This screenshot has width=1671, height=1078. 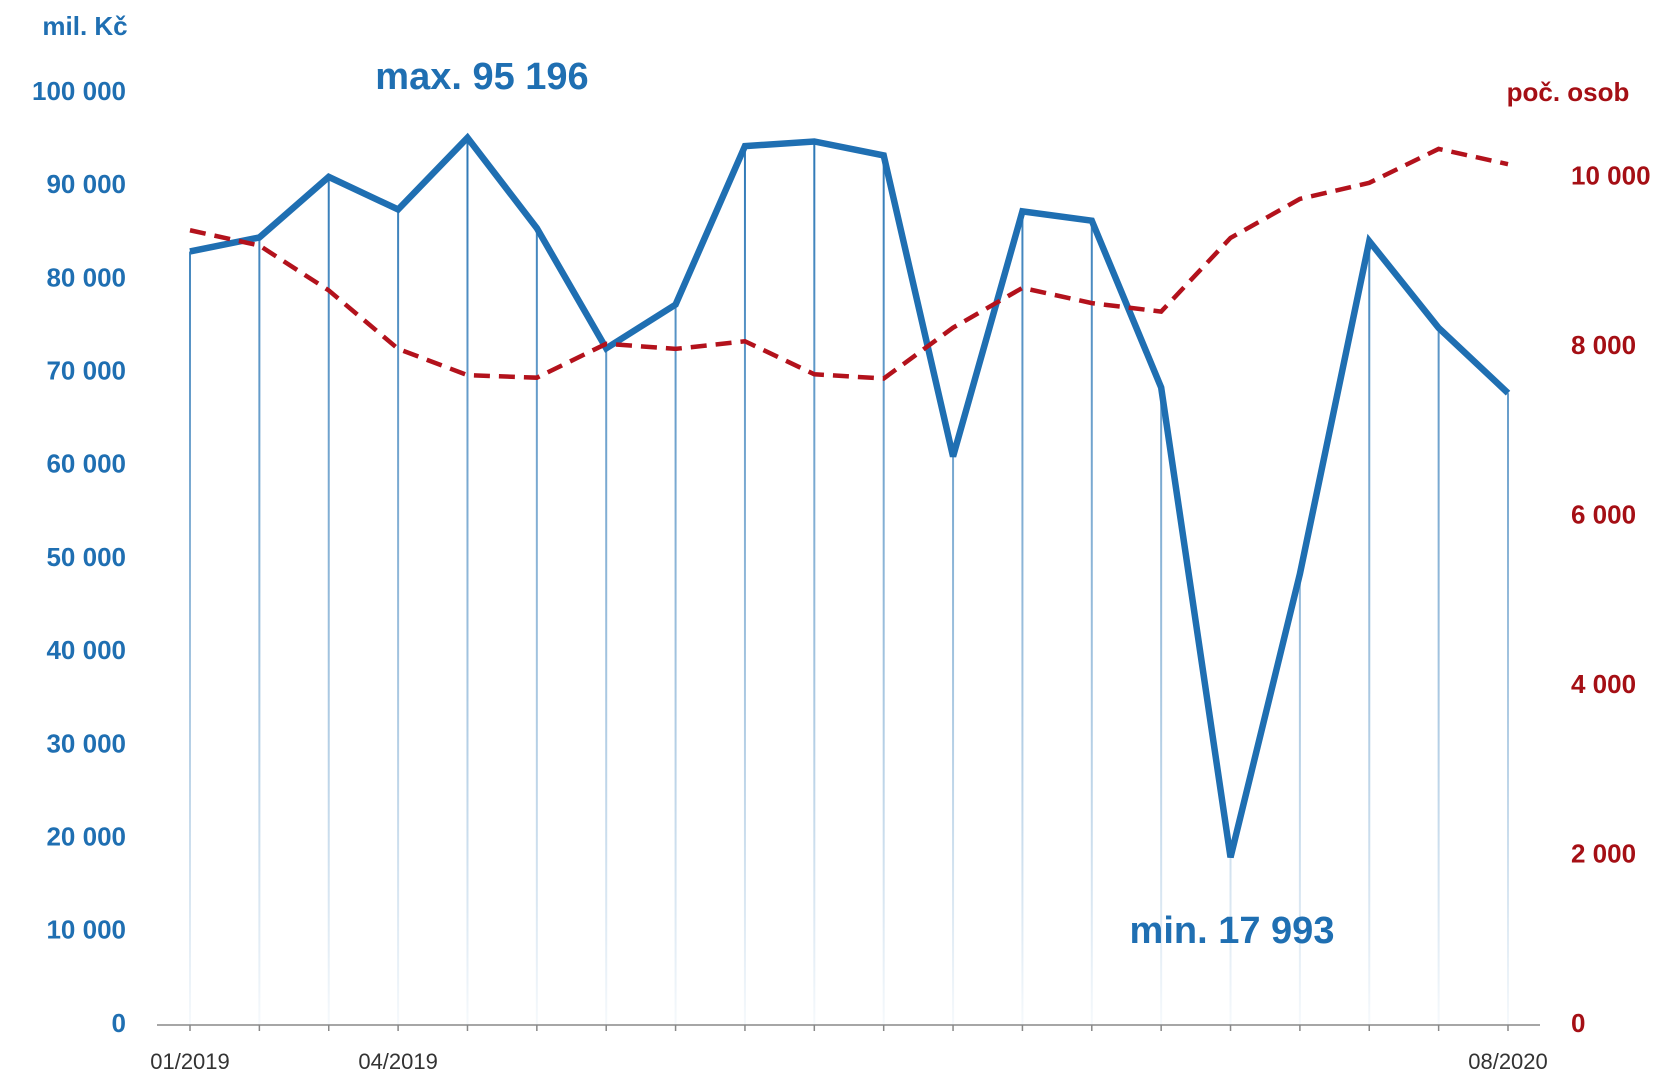 What do you see at coordinates (86, 184) in the screenshot?
I see `y-tick-label: 90 000` at bounding box center [86, 184].